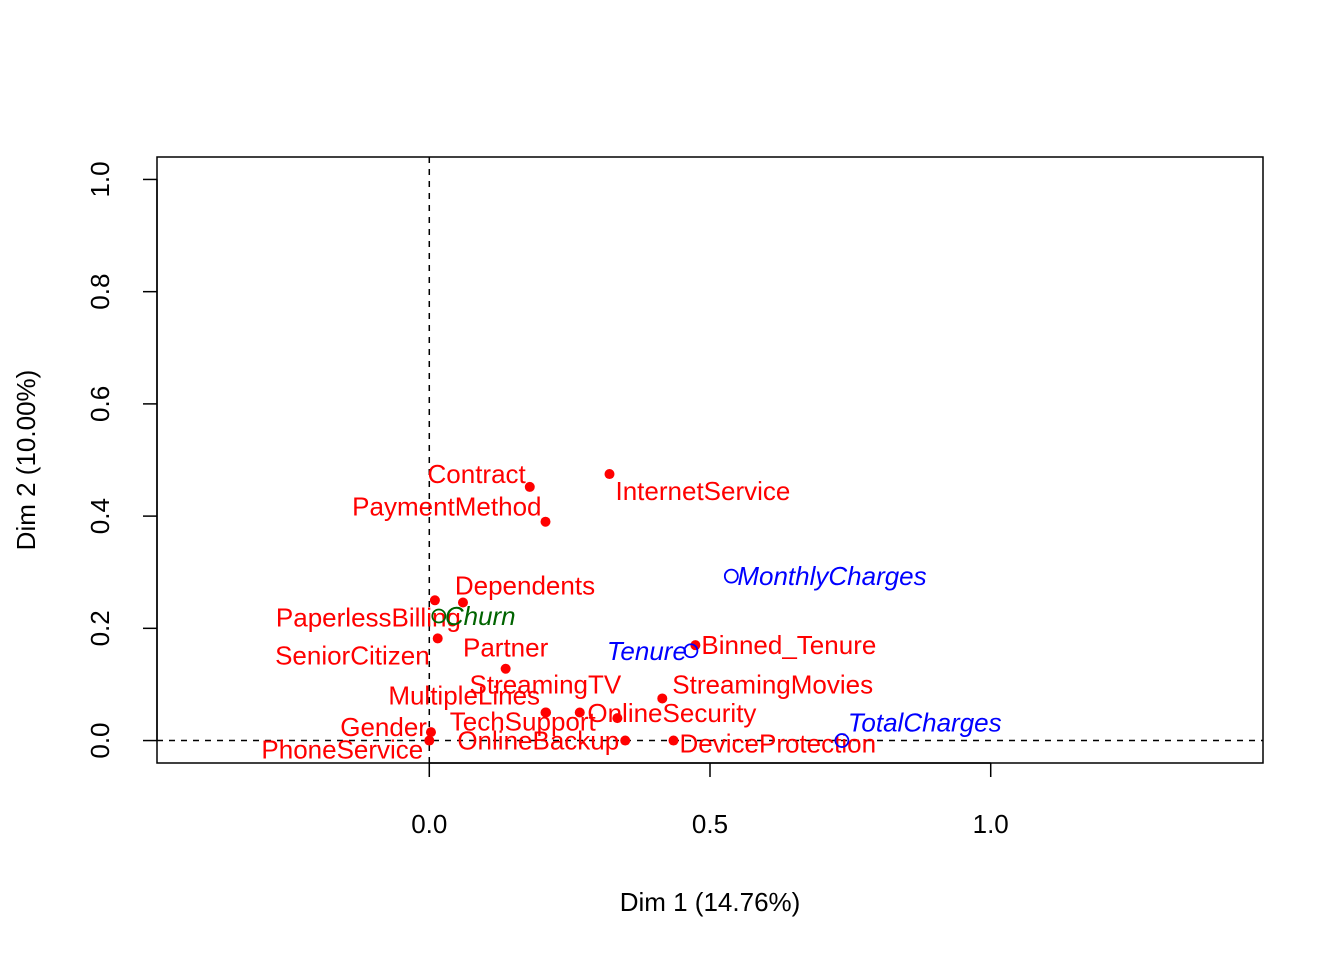  Describe the element at coordinates (480, 616) in the screenshot. I see `point-label: Churn` at that location.